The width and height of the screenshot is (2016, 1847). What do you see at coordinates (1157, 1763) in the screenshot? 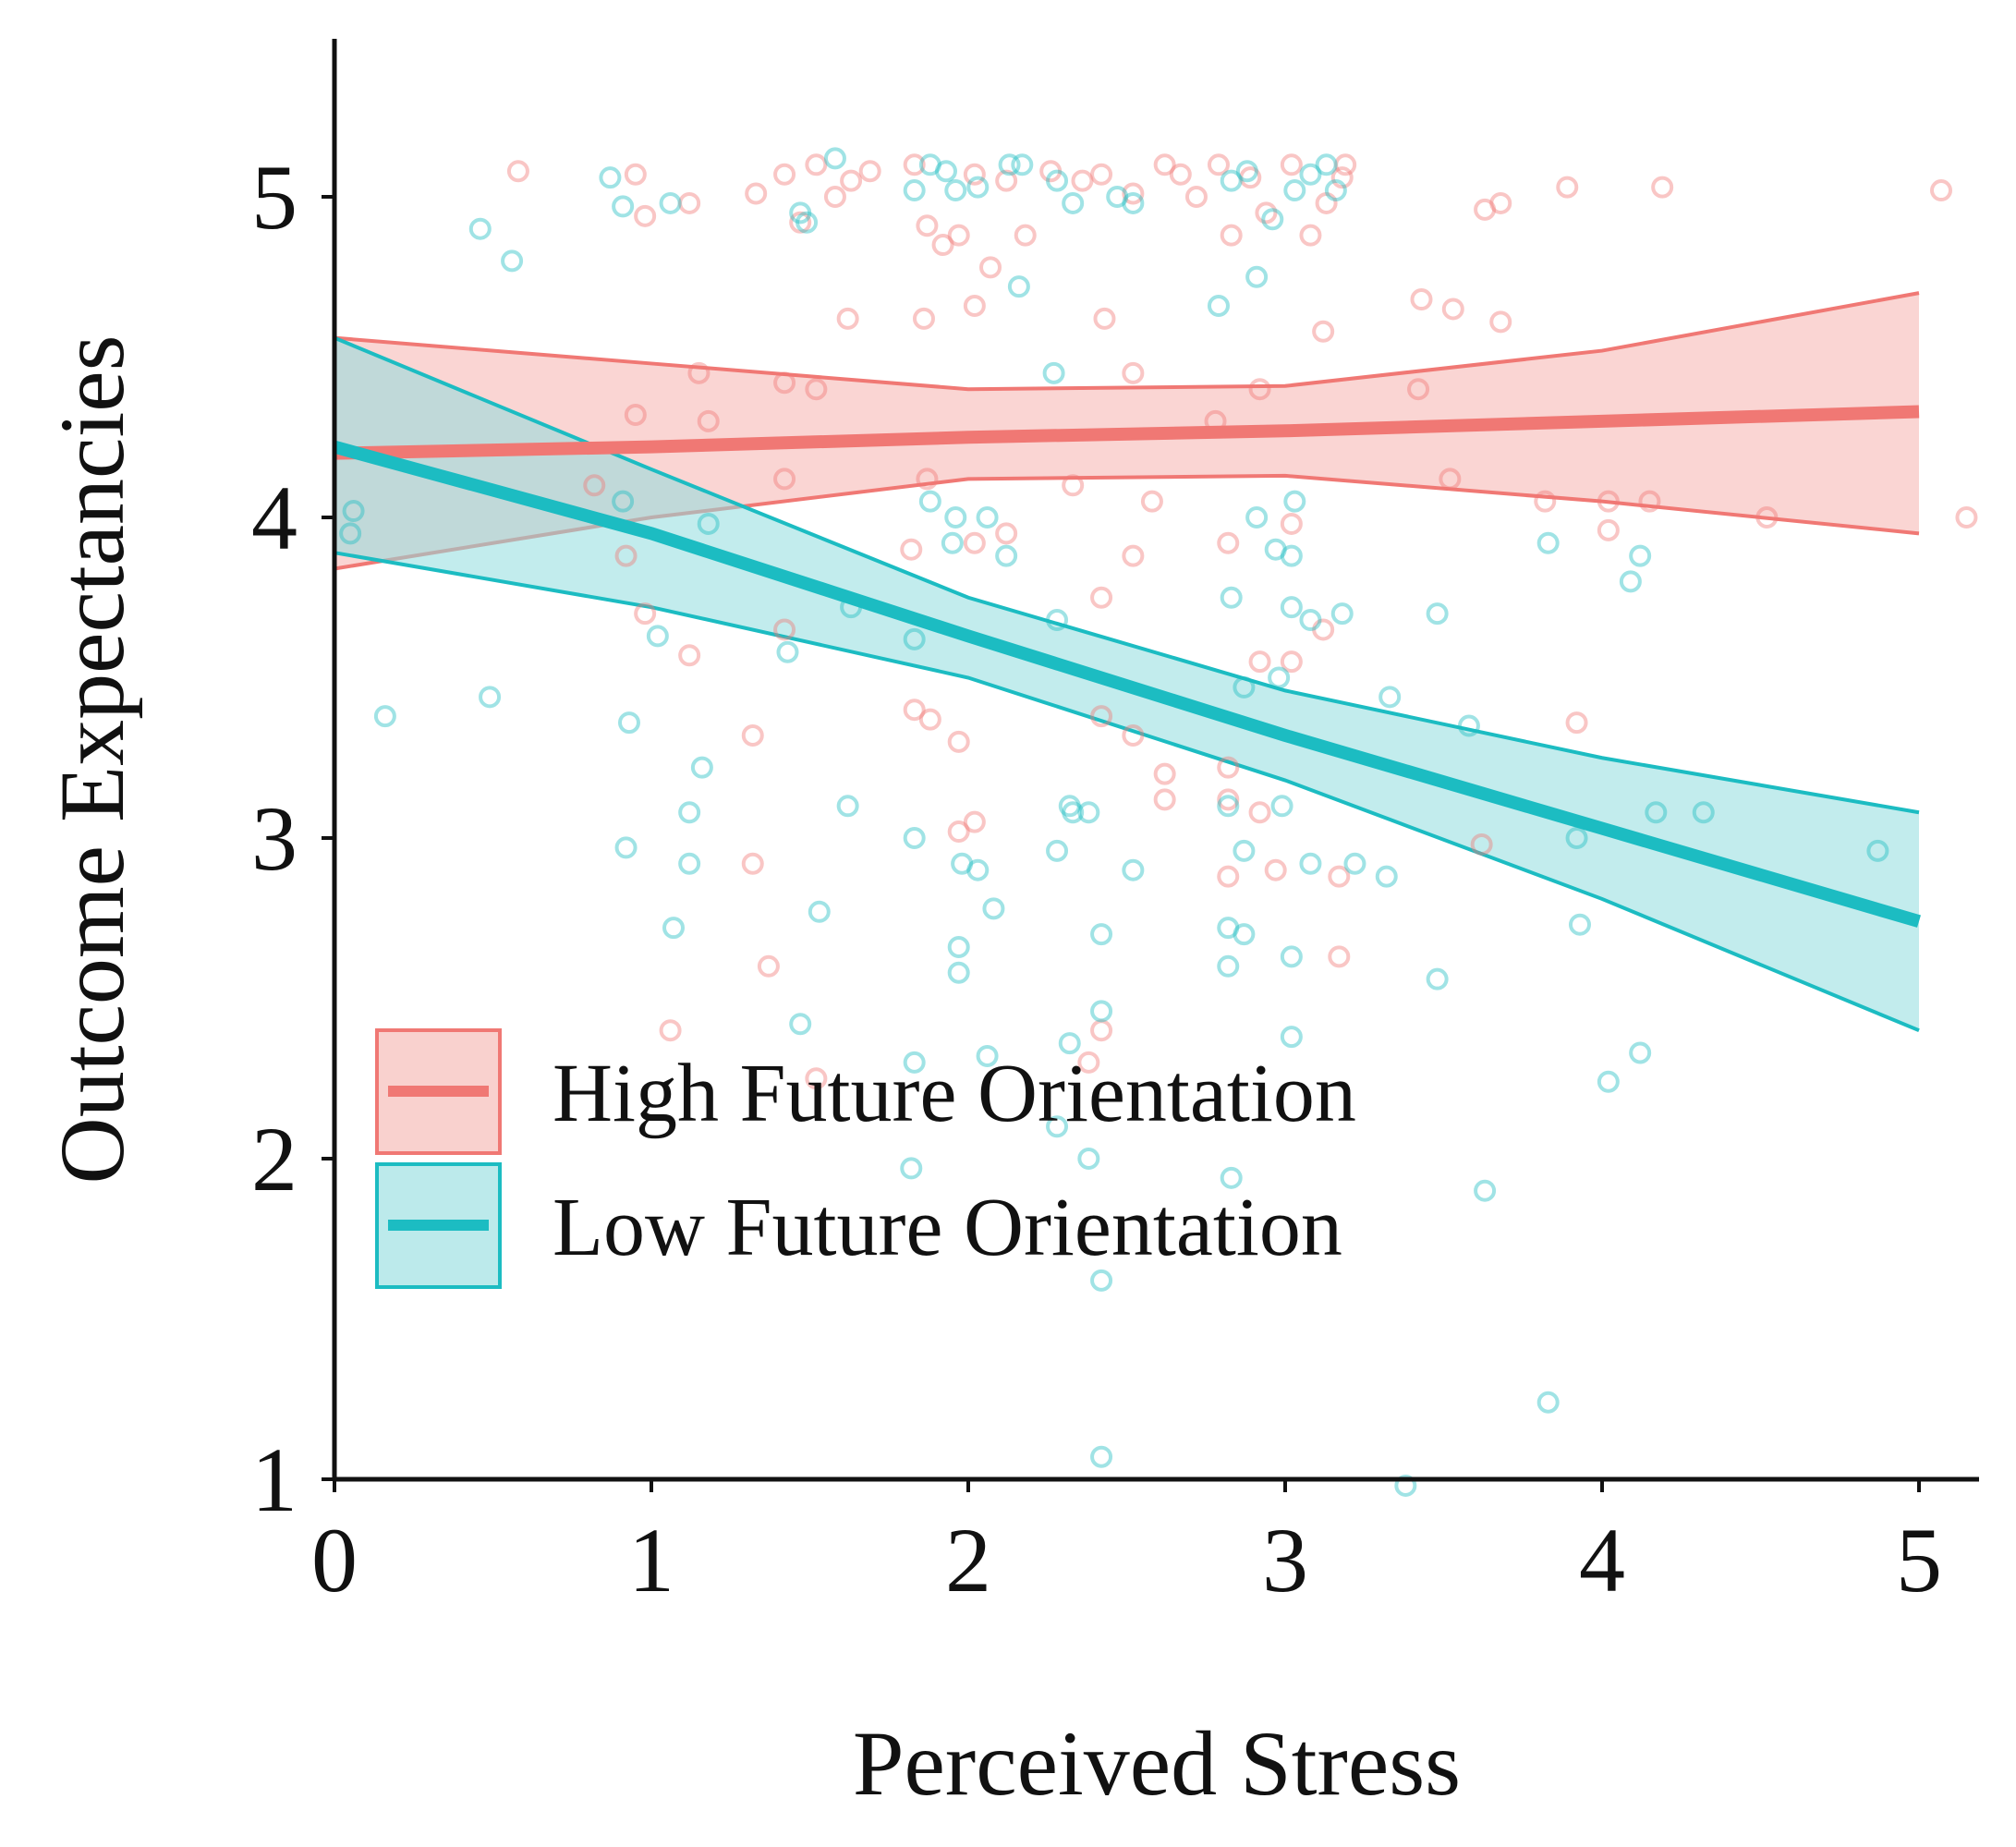
I see `x-axis-title: Perceived Stress` at bounding box center [1157, 1763].